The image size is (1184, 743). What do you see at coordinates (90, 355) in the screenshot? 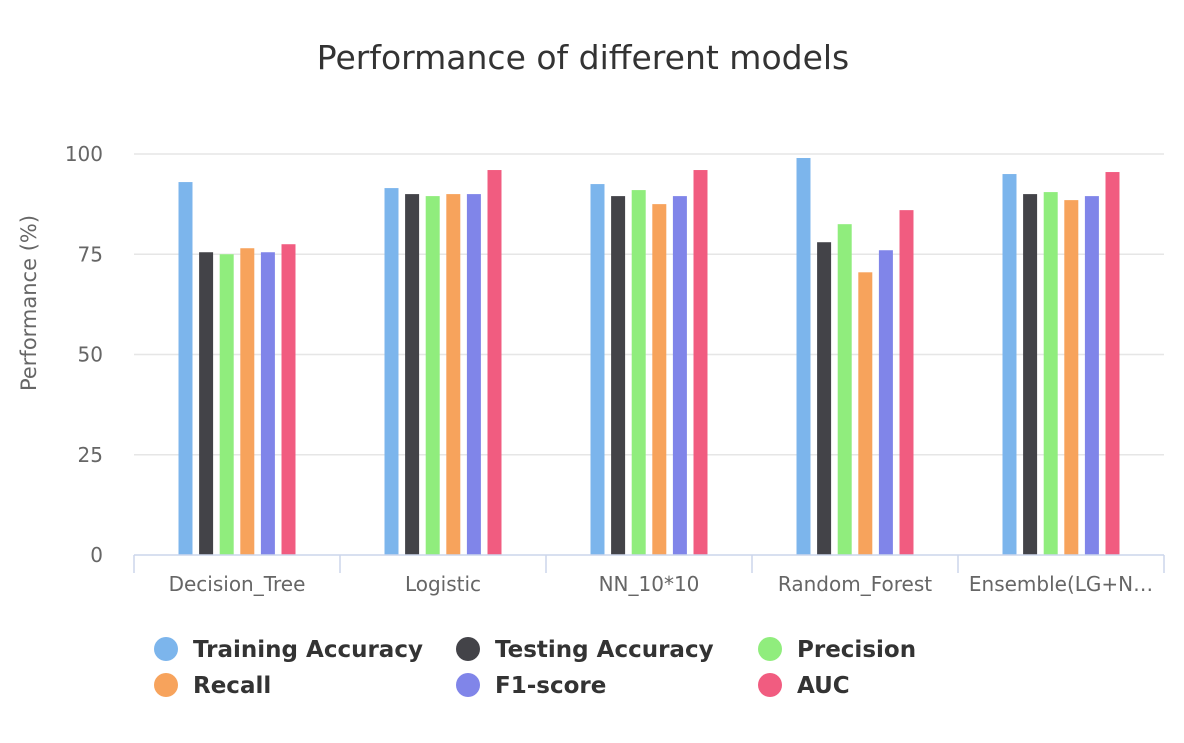
I see `y-tick-label: 50` at bounding box center [90, 355].